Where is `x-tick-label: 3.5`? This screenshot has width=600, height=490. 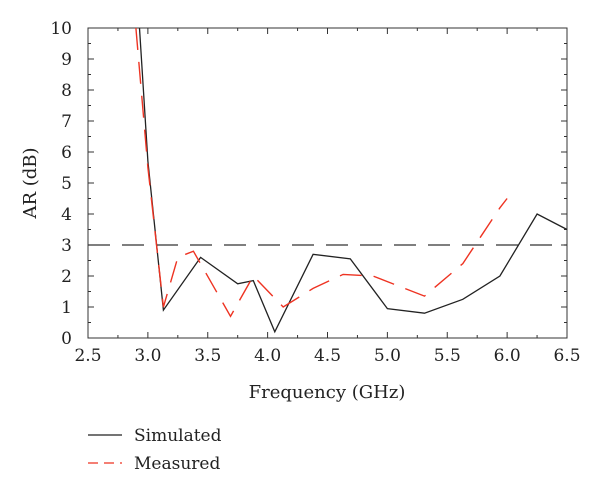 x-tick-label: 3.5 is located at coordinates (207, 356).